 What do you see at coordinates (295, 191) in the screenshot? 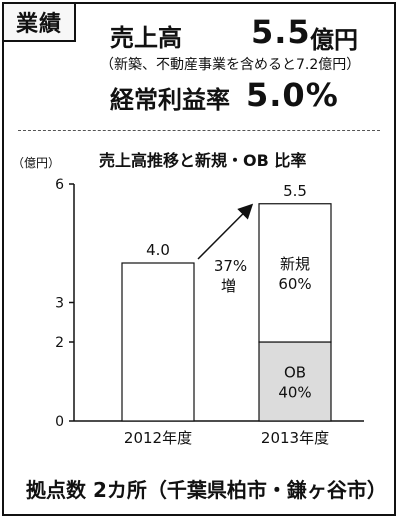
I see `bar-total-label: 5.5` at bounding box center [295, 191].